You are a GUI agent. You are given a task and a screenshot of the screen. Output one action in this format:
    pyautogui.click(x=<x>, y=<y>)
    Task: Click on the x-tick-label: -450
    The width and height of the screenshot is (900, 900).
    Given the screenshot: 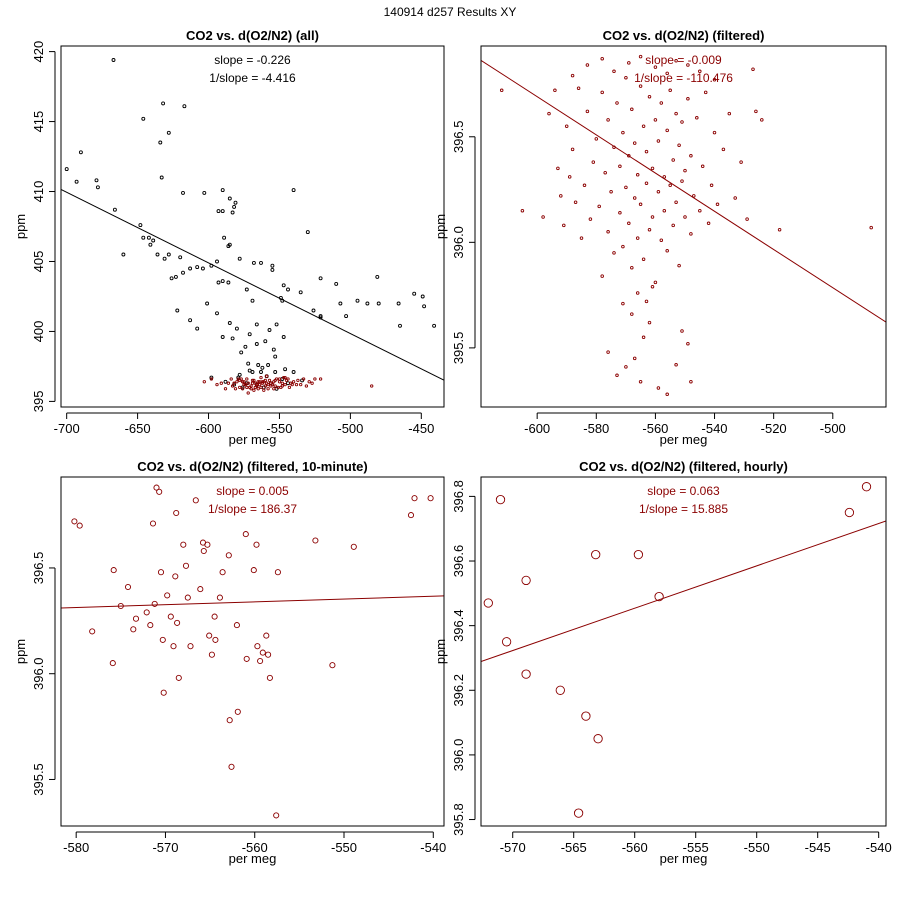 What is the action you would take?
    pyautogui.click(x=421, y=428)
    